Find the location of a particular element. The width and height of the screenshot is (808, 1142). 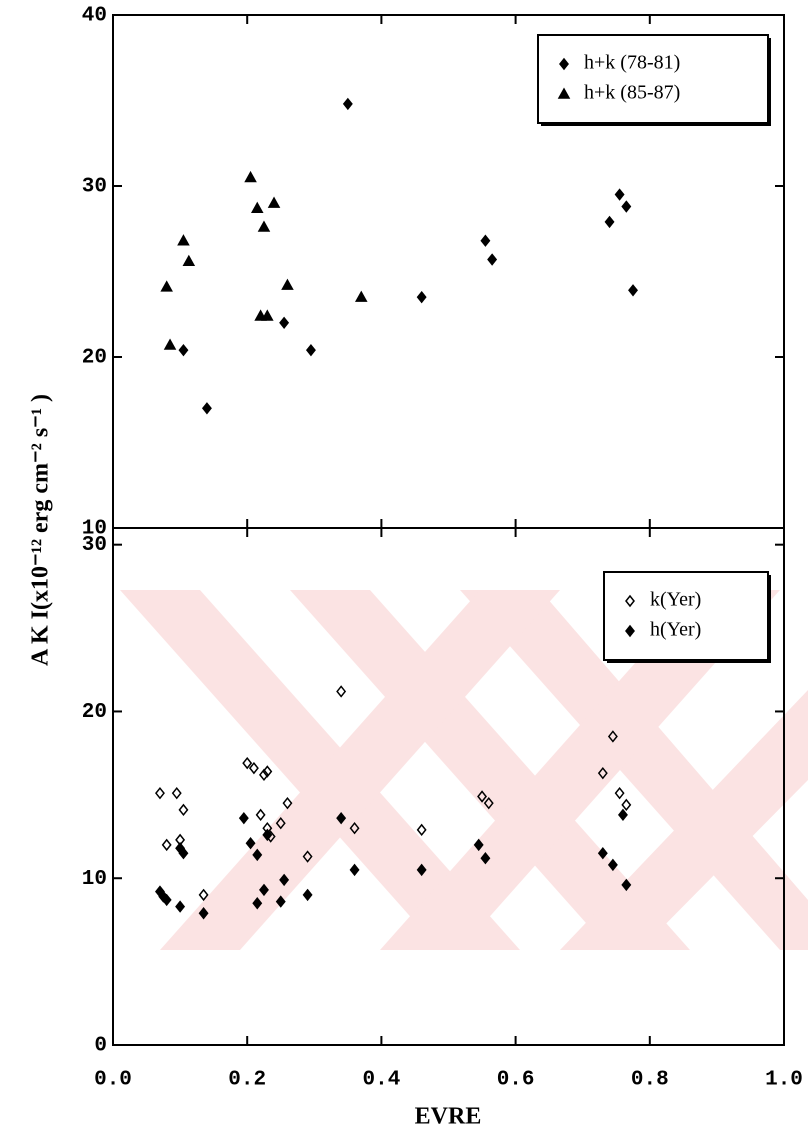

y-tick-label: 40 is located at coordinates (94, 16).